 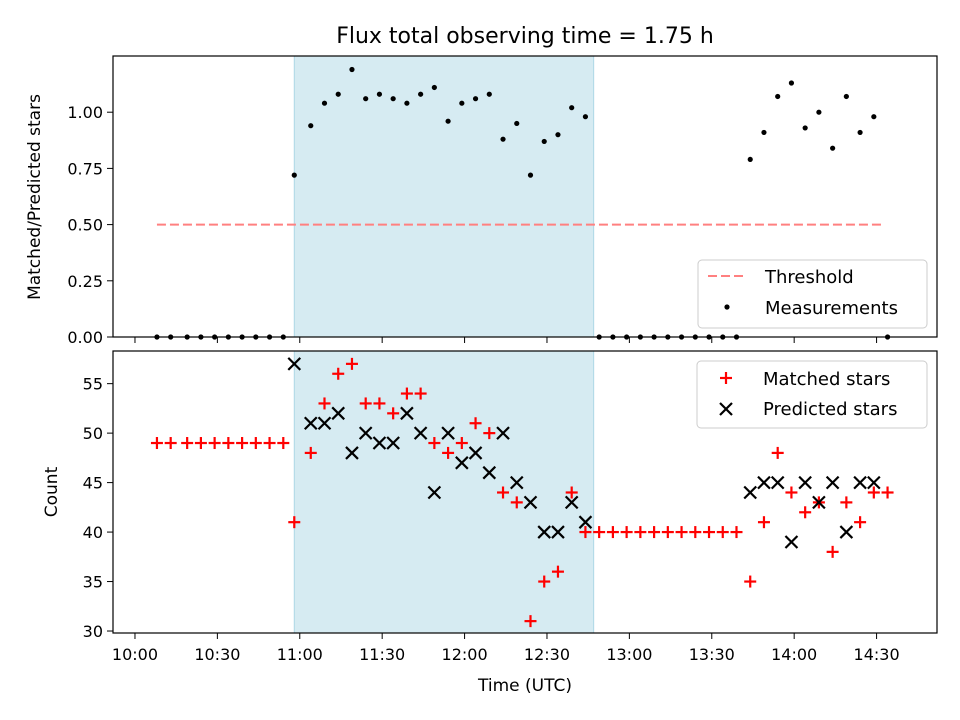 What do you see at coordinates (85, 225) in the screenshot?
I see `top-y-tick-label: 0.50` at bounding box center [85, 225].